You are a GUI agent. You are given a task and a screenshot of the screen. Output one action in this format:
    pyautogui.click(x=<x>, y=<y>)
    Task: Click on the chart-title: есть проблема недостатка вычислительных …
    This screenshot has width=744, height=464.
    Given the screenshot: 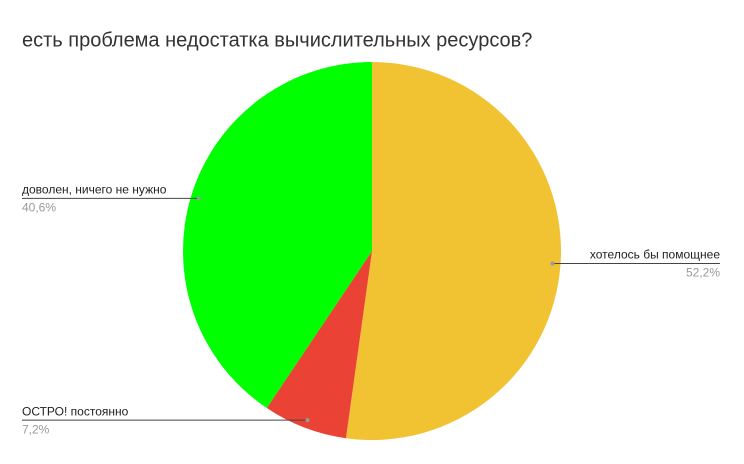 What is the action you would take?
    pyautogui.click(x=277, y=40)
    